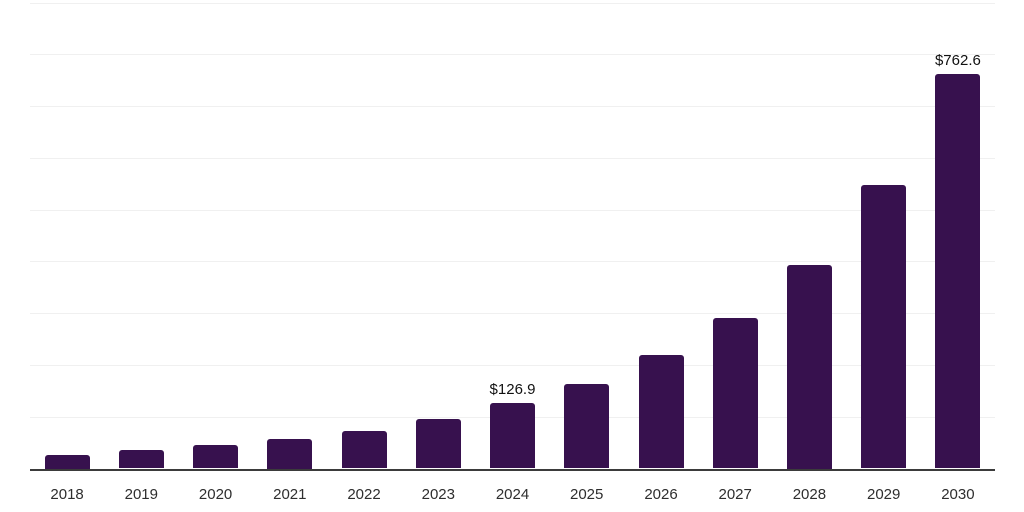 This screenshot has width=1024, height=512. I want to click on x-tick-label-2018: 2018, so click(67, 494).